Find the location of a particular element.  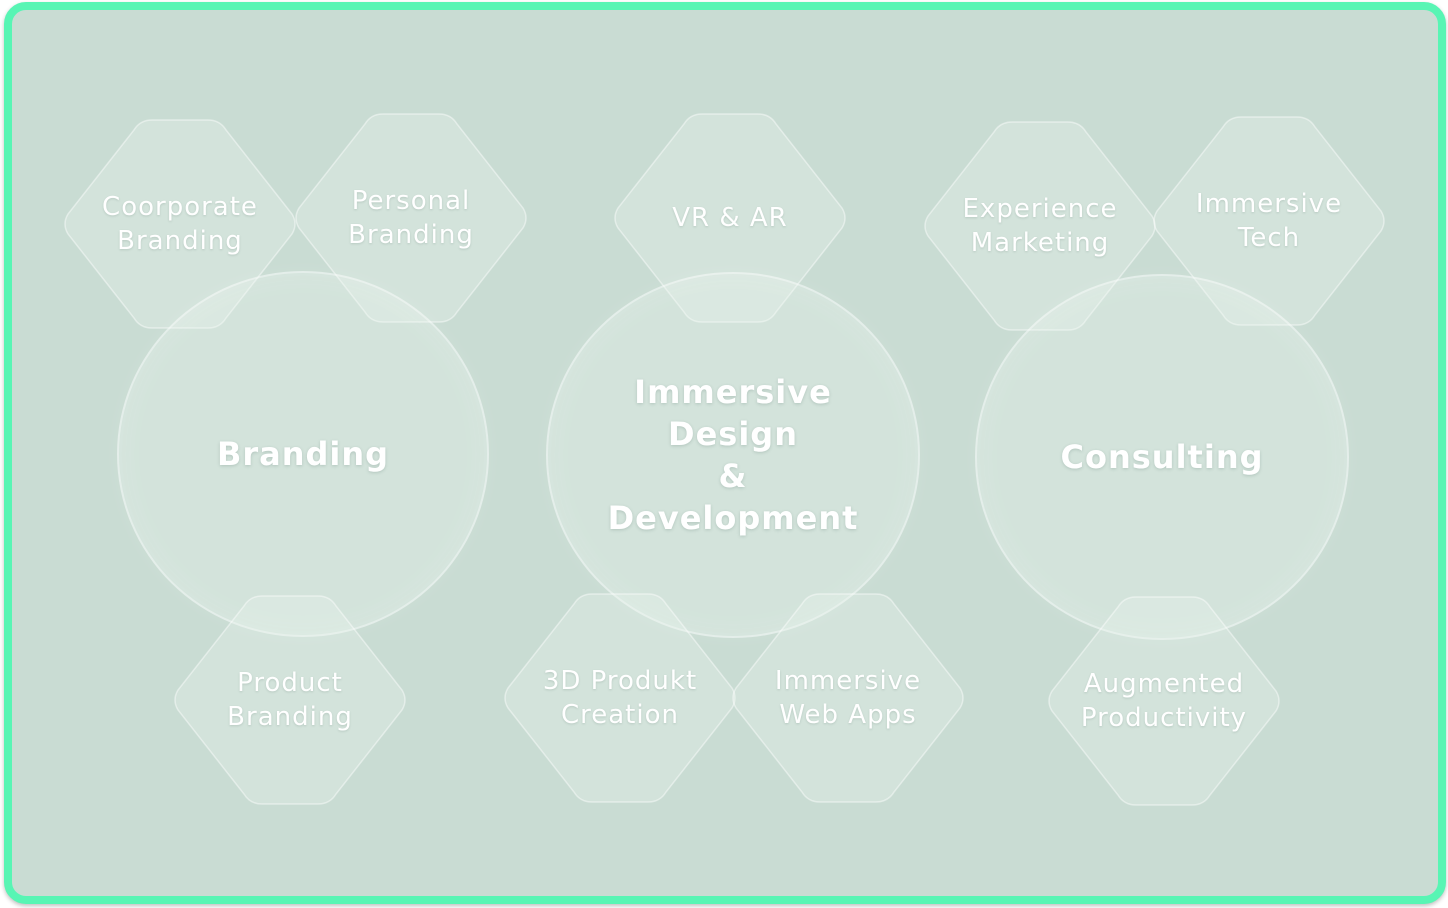

hex-coorporate-branding: Coorporate Branding is located at coordinates (180, 224).